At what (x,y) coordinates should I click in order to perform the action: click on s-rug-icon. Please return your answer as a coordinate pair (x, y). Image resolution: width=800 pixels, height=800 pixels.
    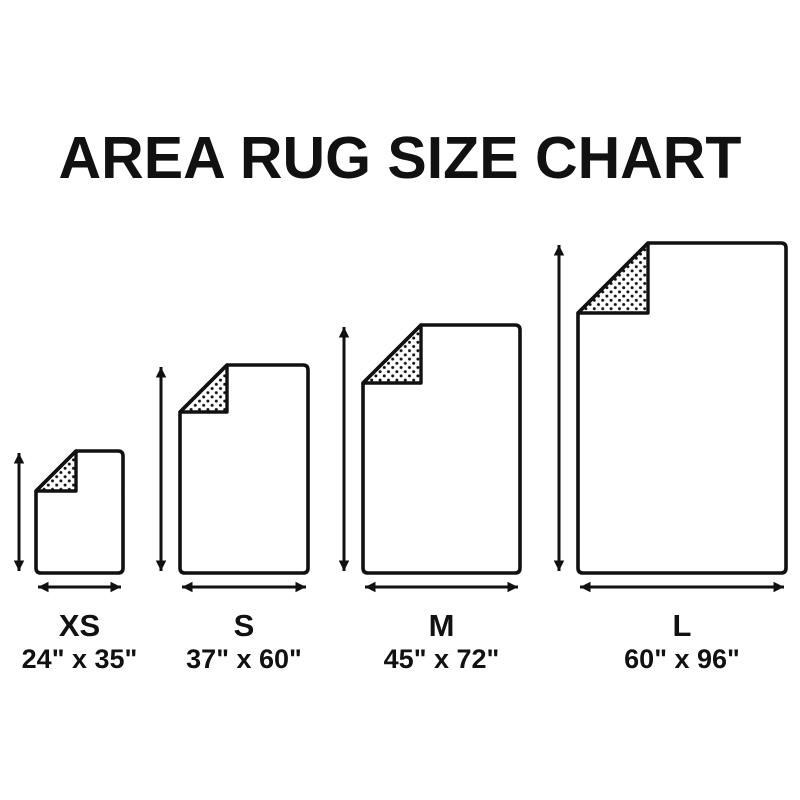
    Looking at the image, I should click on (244, 469).